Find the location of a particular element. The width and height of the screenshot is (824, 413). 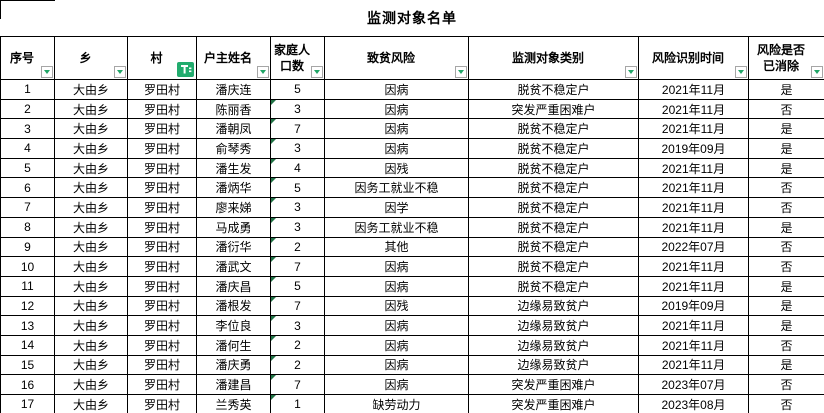

column-header-family-size: 家庭人口数 is located at coordinates (297, 58).